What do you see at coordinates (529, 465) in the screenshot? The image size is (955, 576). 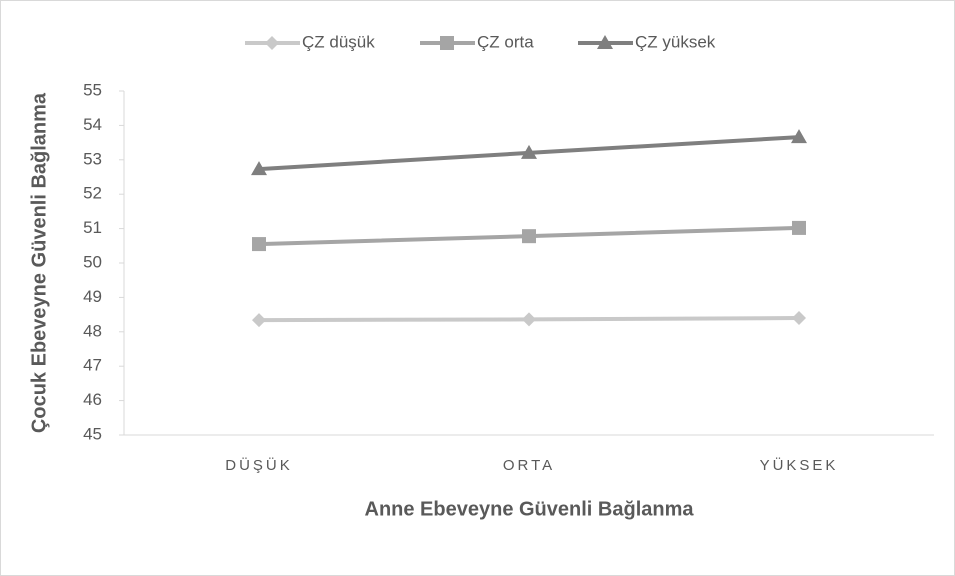 I see `x-tick-label: ORTA` at bounding box center [529, 465].